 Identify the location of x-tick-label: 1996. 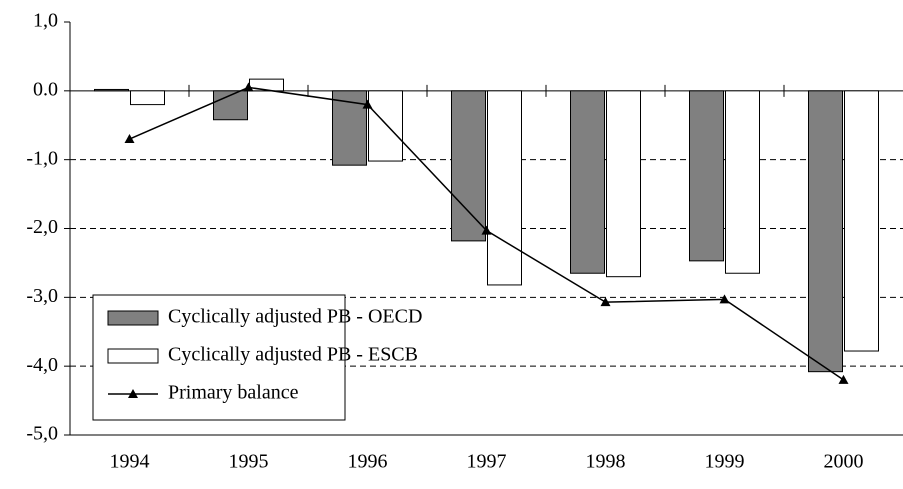
(368, 462).